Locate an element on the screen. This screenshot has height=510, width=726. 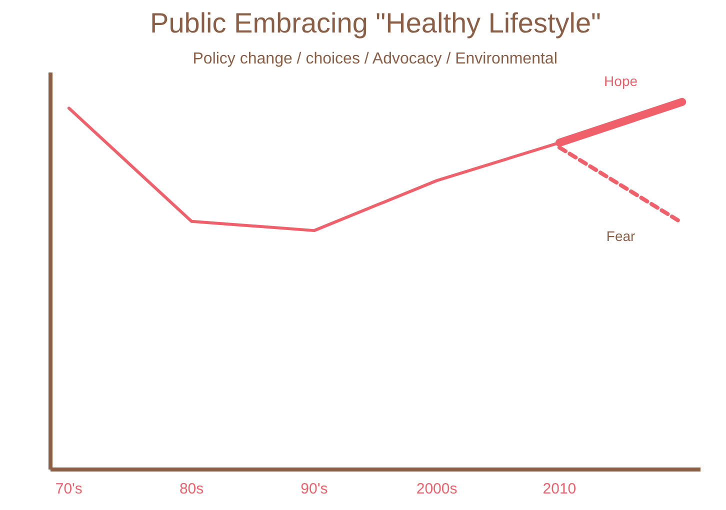
x-tick-label: 2010 is located at coordinates (559, 489).